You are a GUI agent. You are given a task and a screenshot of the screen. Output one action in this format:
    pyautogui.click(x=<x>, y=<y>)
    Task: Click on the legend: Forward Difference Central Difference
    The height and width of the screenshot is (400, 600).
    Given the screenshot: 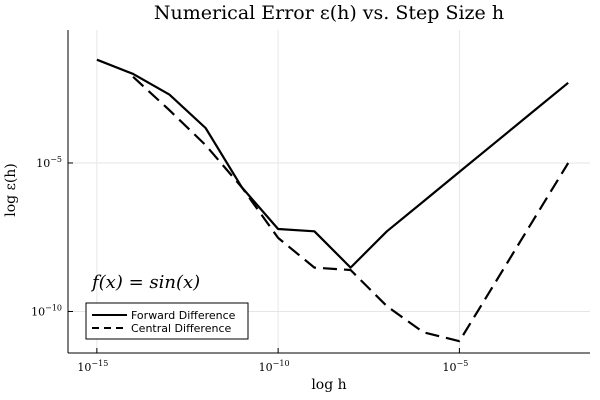 What is the action you would take?
    pyautogui.click(x=167, y=321)
    